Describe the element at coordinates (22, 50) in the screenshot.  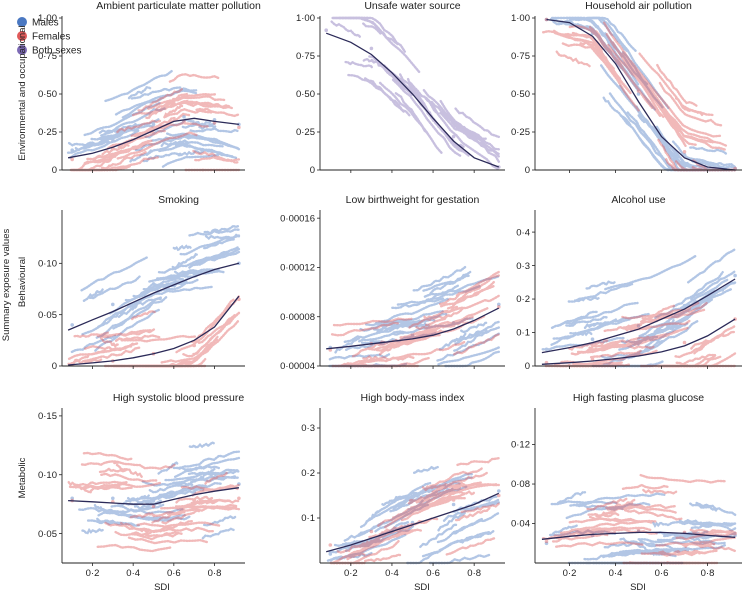
I see `legend-swatch-both-sexes` at that location.